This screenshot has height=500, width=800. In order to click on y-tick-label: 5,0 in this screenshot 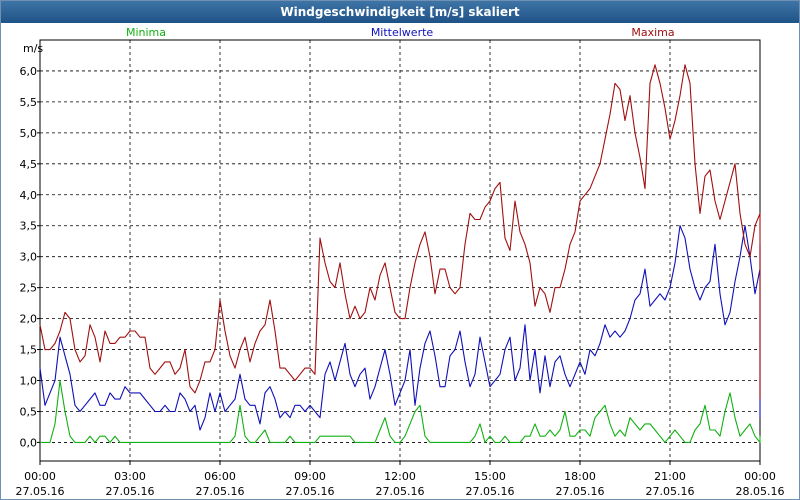, I will do `click(29, 133)`.